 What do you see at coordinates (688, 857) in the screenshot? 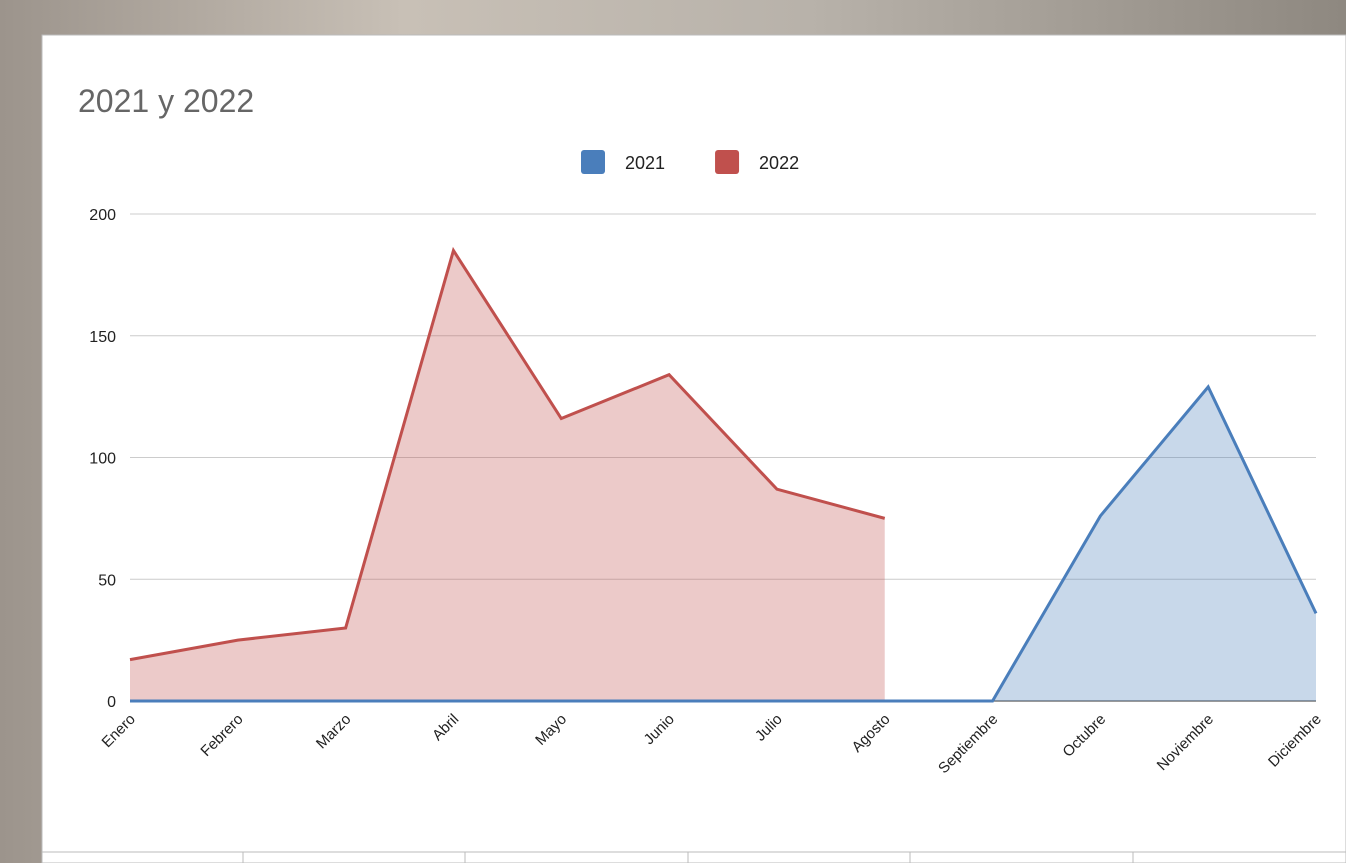
I see `table-separators` at bounding box center [688, 857].